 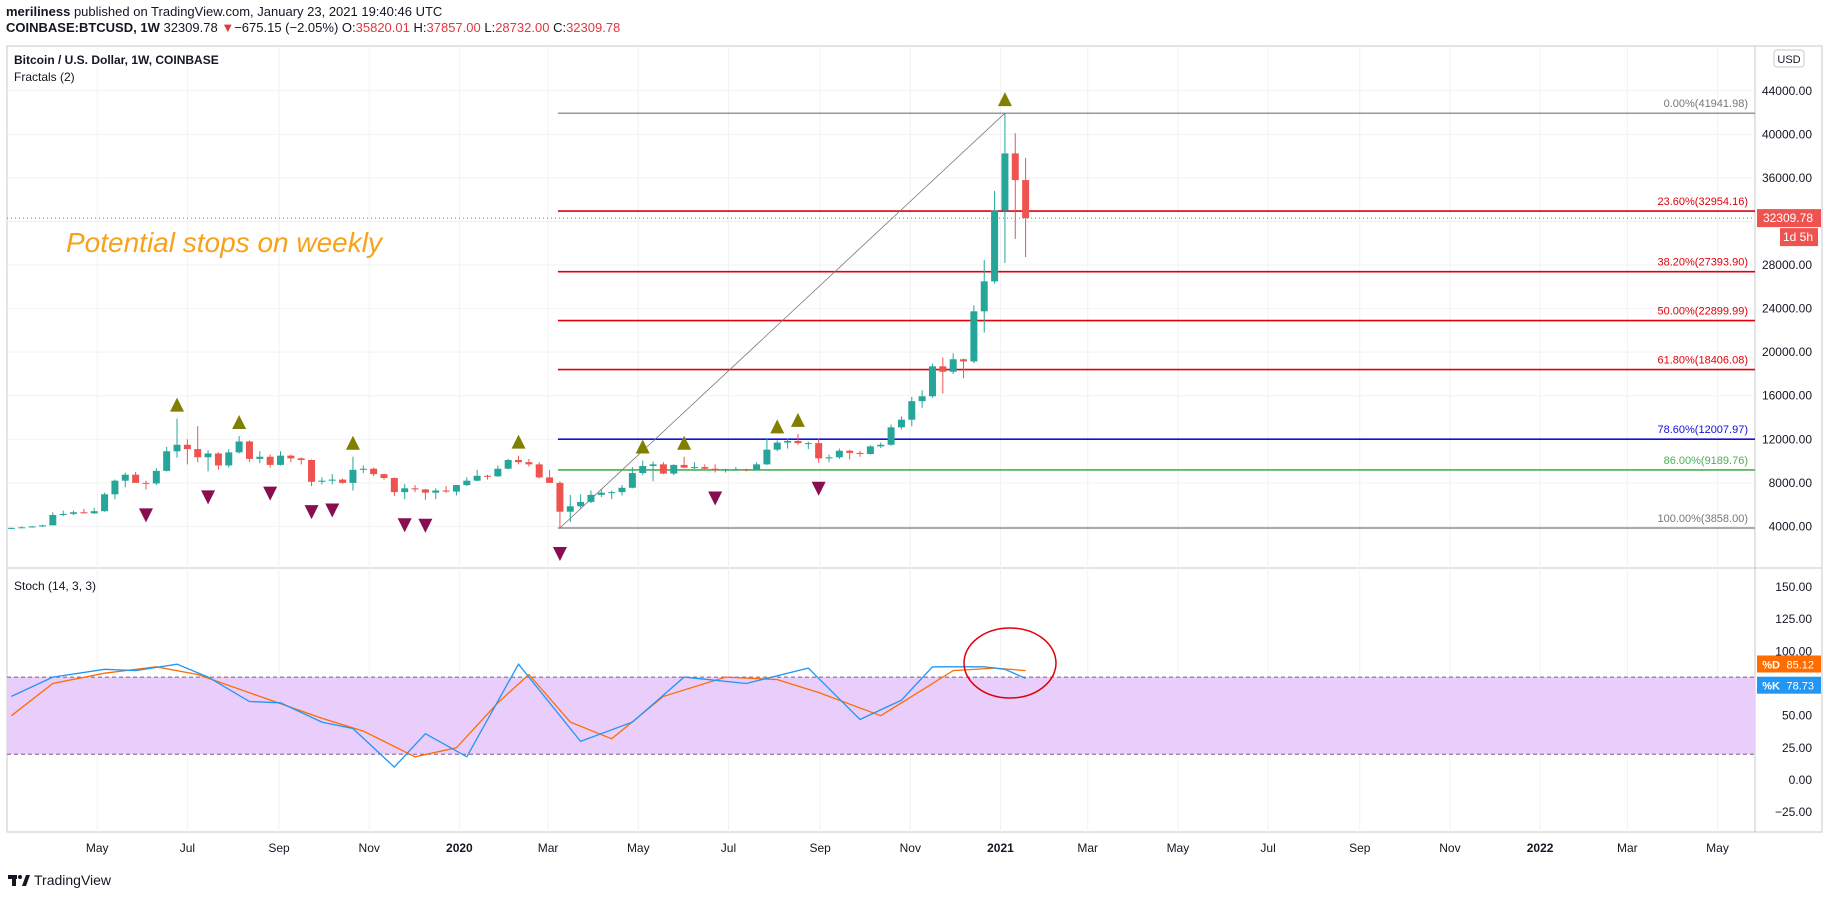 I want to click on change-down-icon: ▼, so click(x=228, y=27).